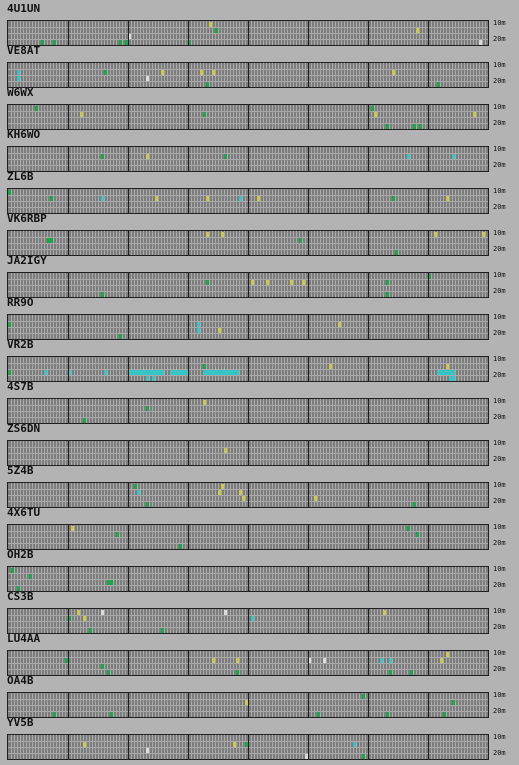 This screenshot has height=765, width=519. Describe the element at coordinates (27, 260) in the screenshot. I see `station-callsign: JA2IGY` at that location.